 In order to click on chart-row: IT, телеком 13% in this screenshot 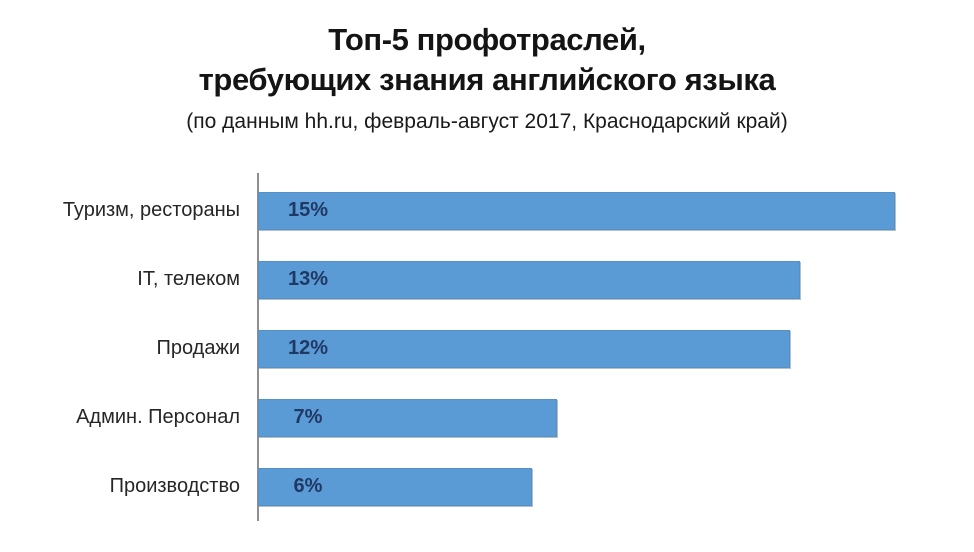, I will do `click(487, 279)`.